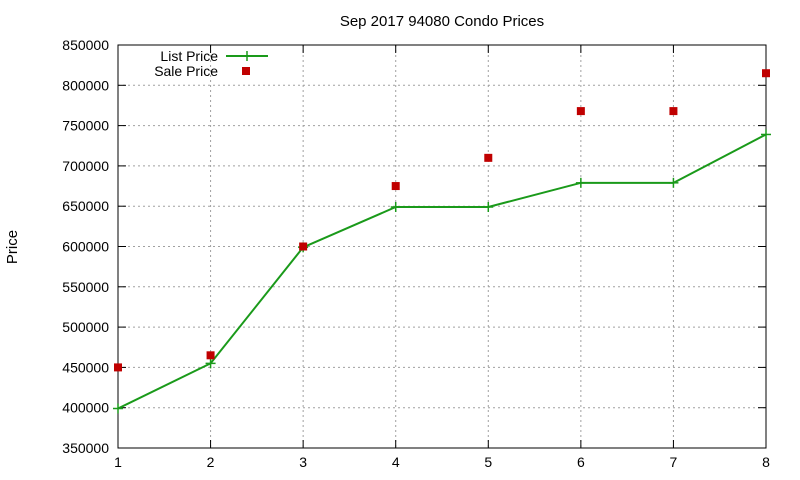 This screenshot has height=480, width=800. What do you see at coordinates (85, 408) in the screenshot?
I see `y-tick-label: 400000` at bounding box center [85, 408].